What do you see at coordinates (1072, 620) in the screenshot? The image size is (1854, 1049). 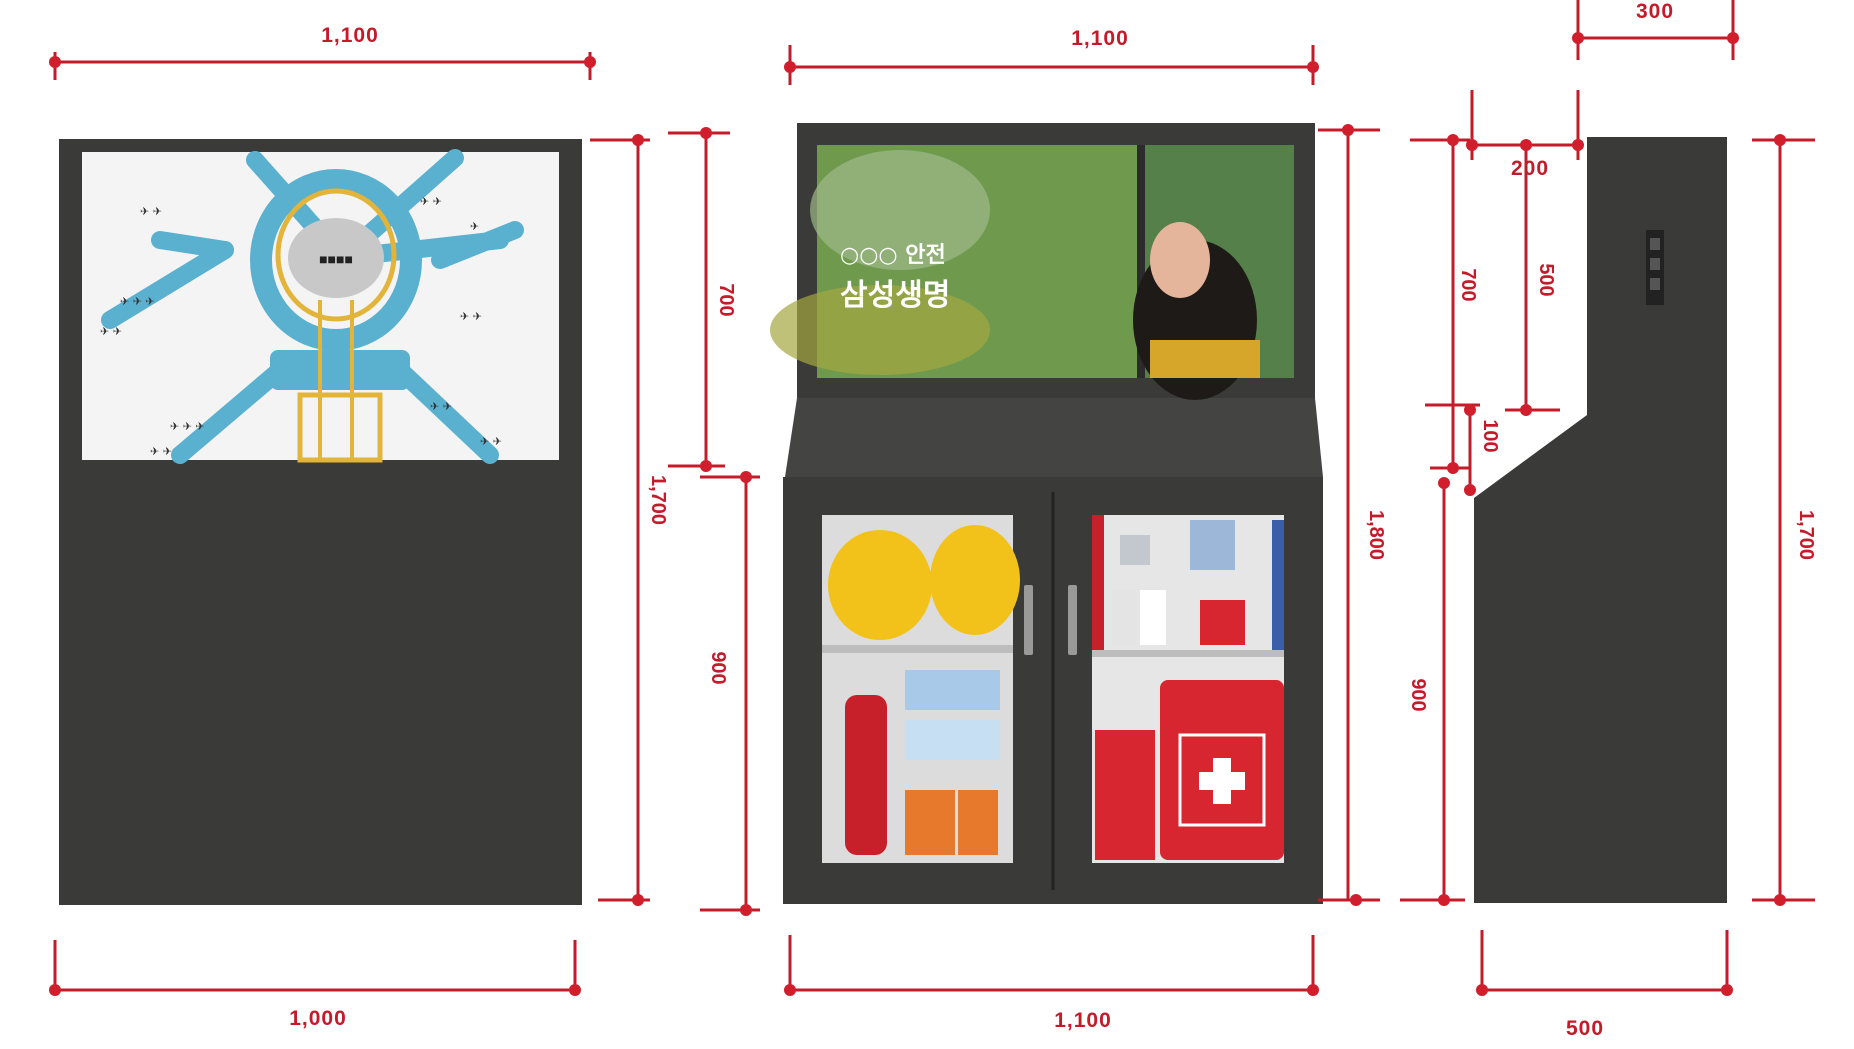 I see `right-door-handle` at bounding box center [1072, 620].